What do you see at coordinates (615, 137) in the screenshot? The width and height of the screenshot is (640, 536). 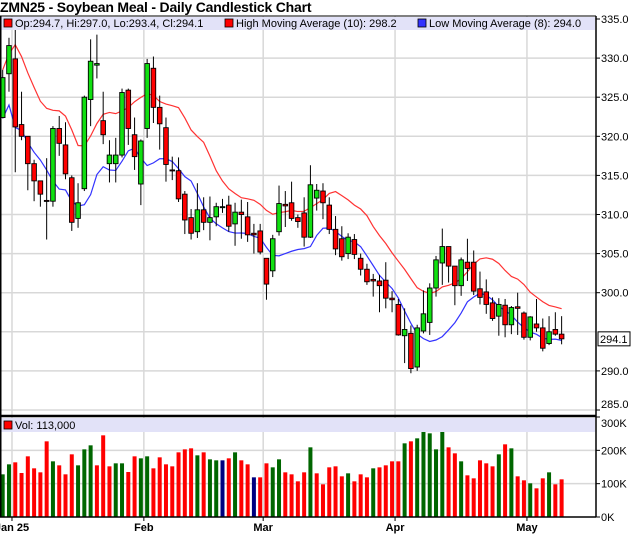 I see `price-tick-label: 320.0` at bounding box center [615, 137].